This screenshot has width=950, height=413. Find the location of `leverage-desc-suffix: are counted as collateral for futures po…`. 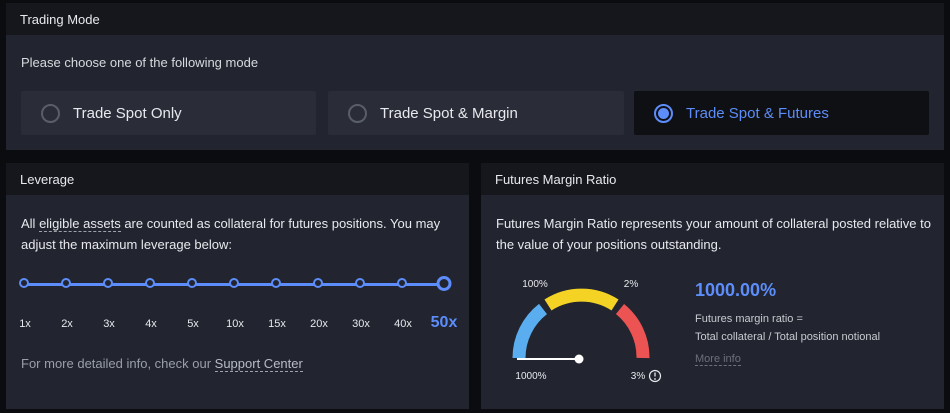

leverage-desc-suffix: are counted as collateral for futures po… is located at coordinates (231, 234).